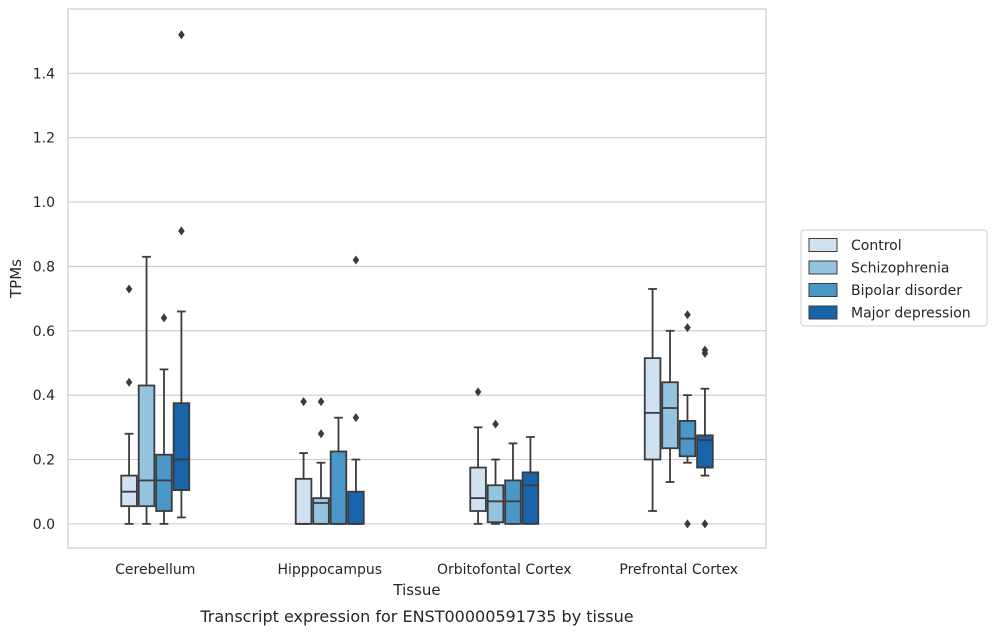  I want to click on legend-label: Schizophrenia, so click(900, 269).